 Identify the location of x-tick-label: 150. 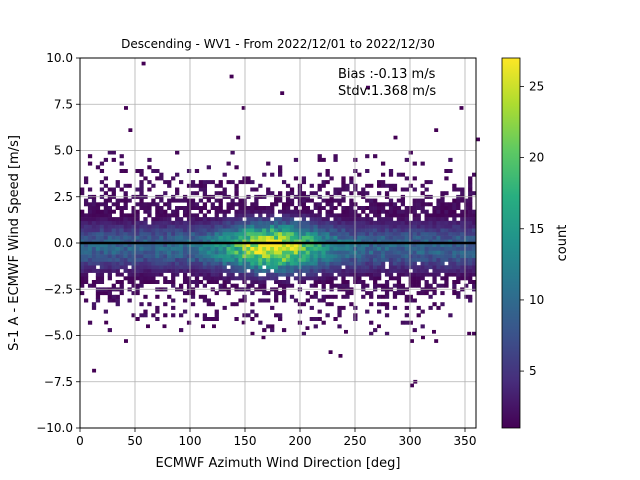
(245, 441).